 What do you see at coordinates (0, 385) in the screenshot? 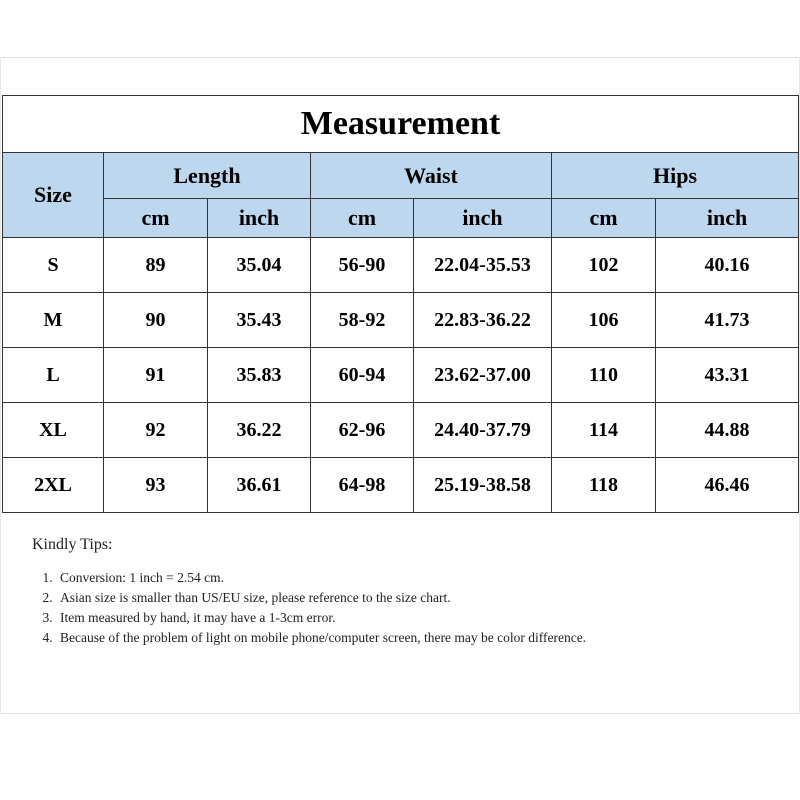
I see `left-border` at bounding box center [0, 385].